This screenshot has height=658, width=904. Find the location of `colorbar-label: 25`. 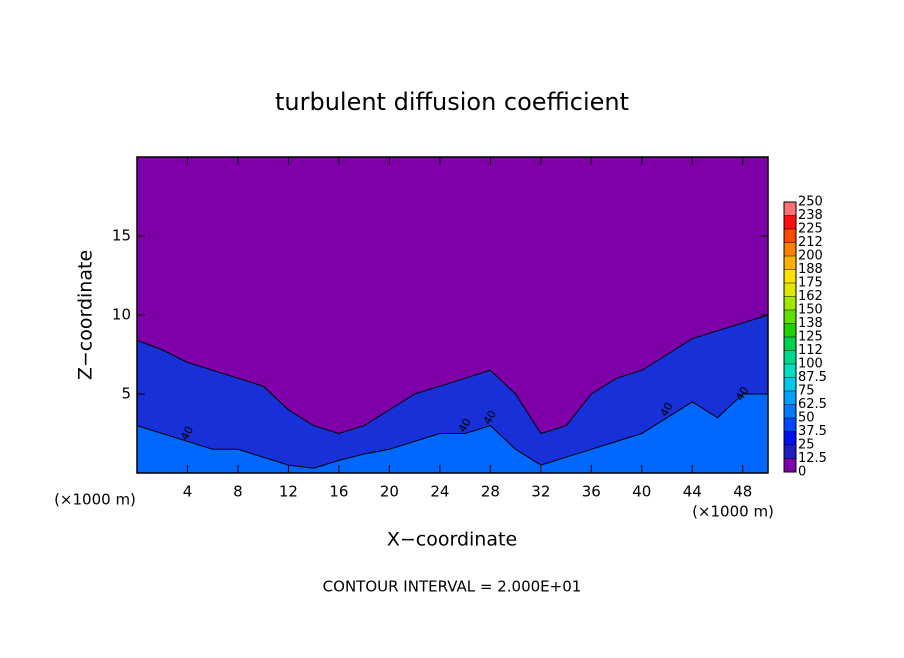

colorbar-label: 25 is located at coordinates (806, 445).